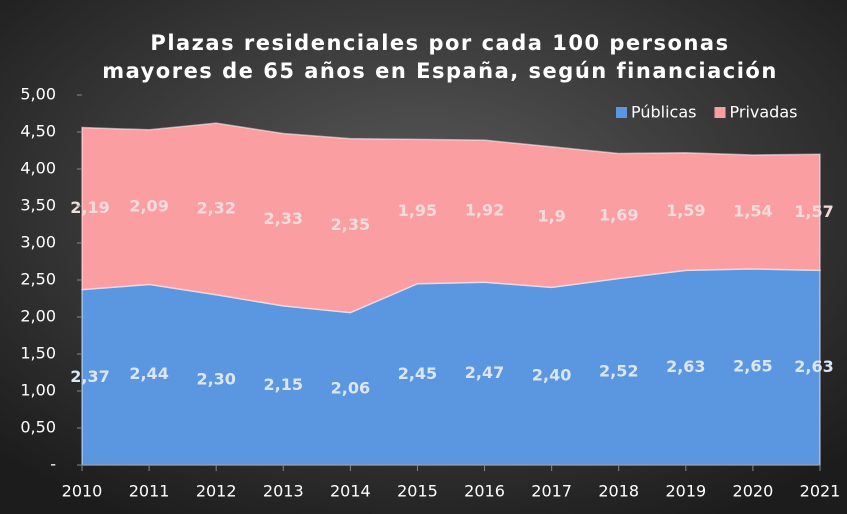 The height and width of the screenshot is (514, 847). What do you see at coordinates (752, 365) in the screenshot?
I see `data-label: 2,65` at bounding box center [752, 365].